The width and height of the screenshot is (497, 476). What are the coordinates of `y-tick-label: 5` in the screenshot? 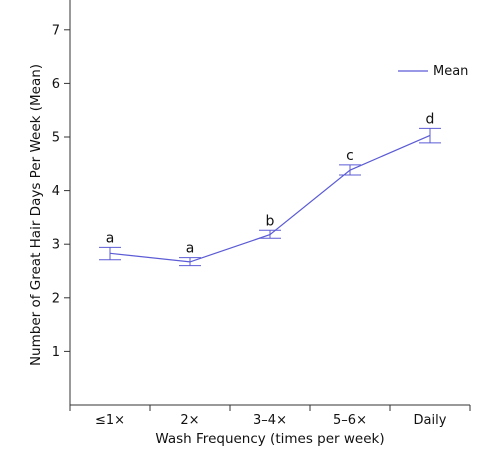 It's located at (56, 138).